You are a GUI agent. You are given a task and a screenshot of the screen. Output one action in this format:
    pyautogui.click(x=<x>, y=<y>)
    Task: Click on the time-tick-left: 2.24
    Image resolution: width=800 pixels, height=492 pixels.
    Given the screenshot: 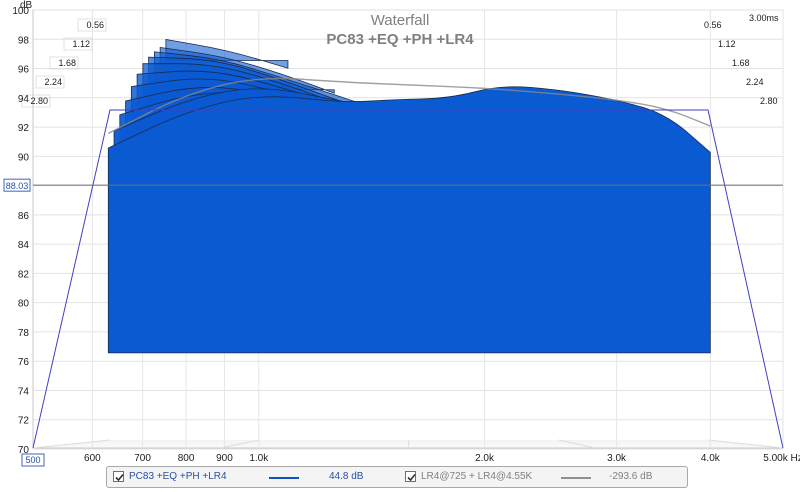 What is the action you would take?
    pyautogui.click(x=53, y=82)
    